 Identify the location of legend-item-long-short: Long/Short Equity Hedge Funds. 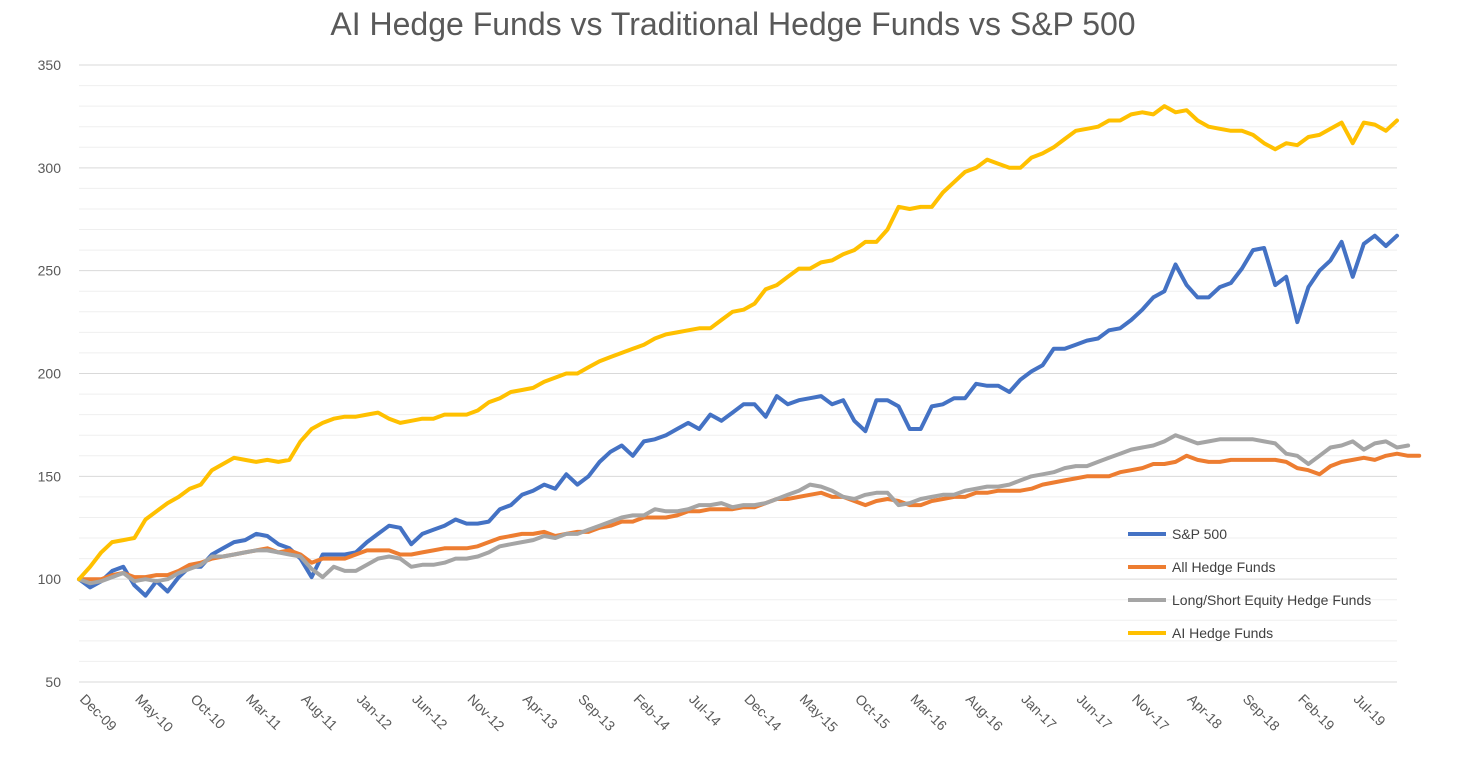
(1249, 599).